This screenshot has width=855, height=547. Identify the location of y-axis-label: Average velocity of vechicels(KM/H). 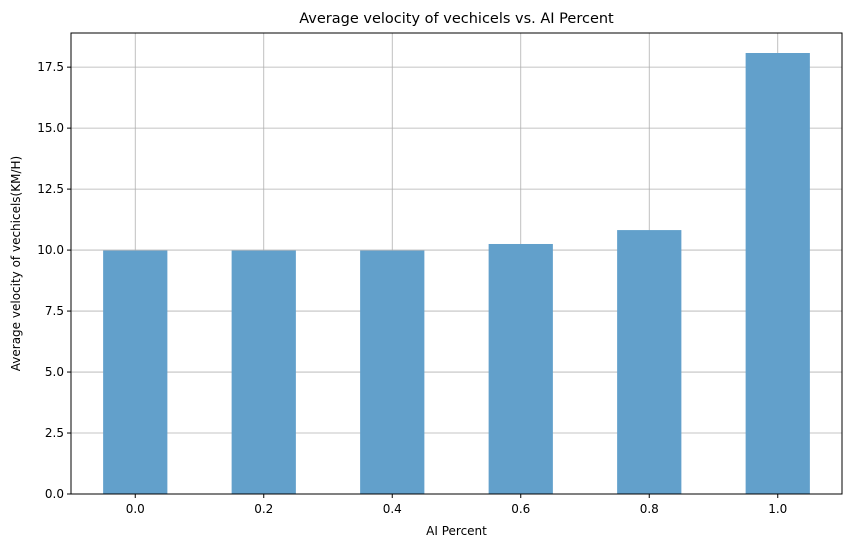
(16, 263).